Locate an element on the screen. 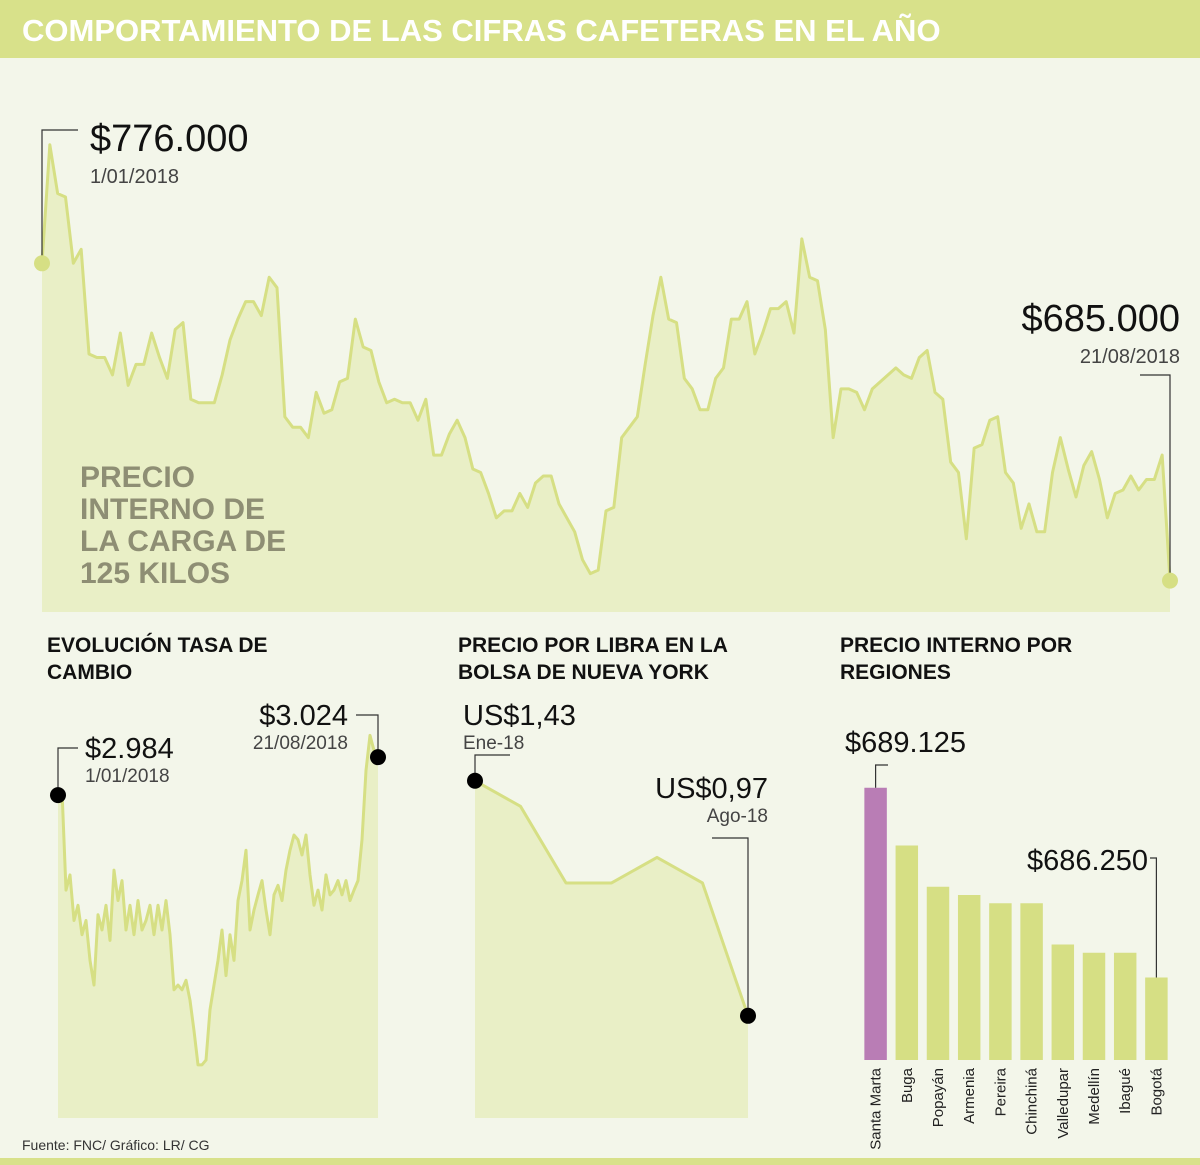 Image resolution: width=1200 pixels, height=1165 pixels. value-label: $3.024 is located at coordinates (303, 716).